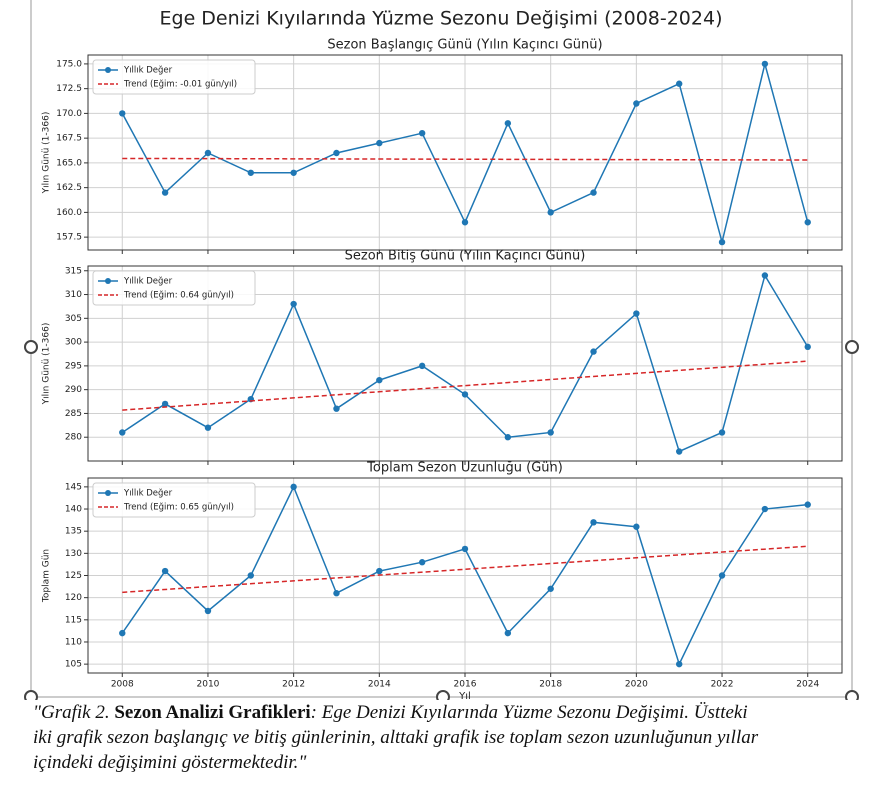 Image resolution: width=870 pixels, height=785 pixels. Describe the element at coordinates (73, 414) in the screenshot. I see `y-tick-label: 285` at that location.